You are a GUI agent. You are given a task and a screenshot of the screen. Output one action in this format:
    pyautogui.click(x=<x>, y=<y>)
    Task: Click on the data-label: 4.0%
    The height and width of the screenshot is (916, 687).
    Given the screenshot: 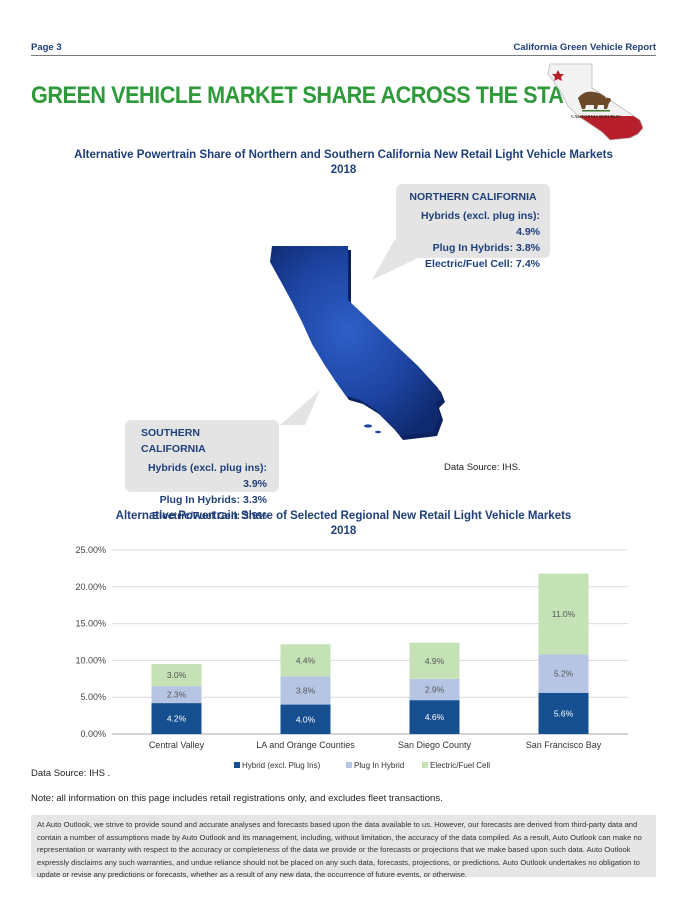 What is the action you would take?
    pyautogui.click(x=306, y=719)
    